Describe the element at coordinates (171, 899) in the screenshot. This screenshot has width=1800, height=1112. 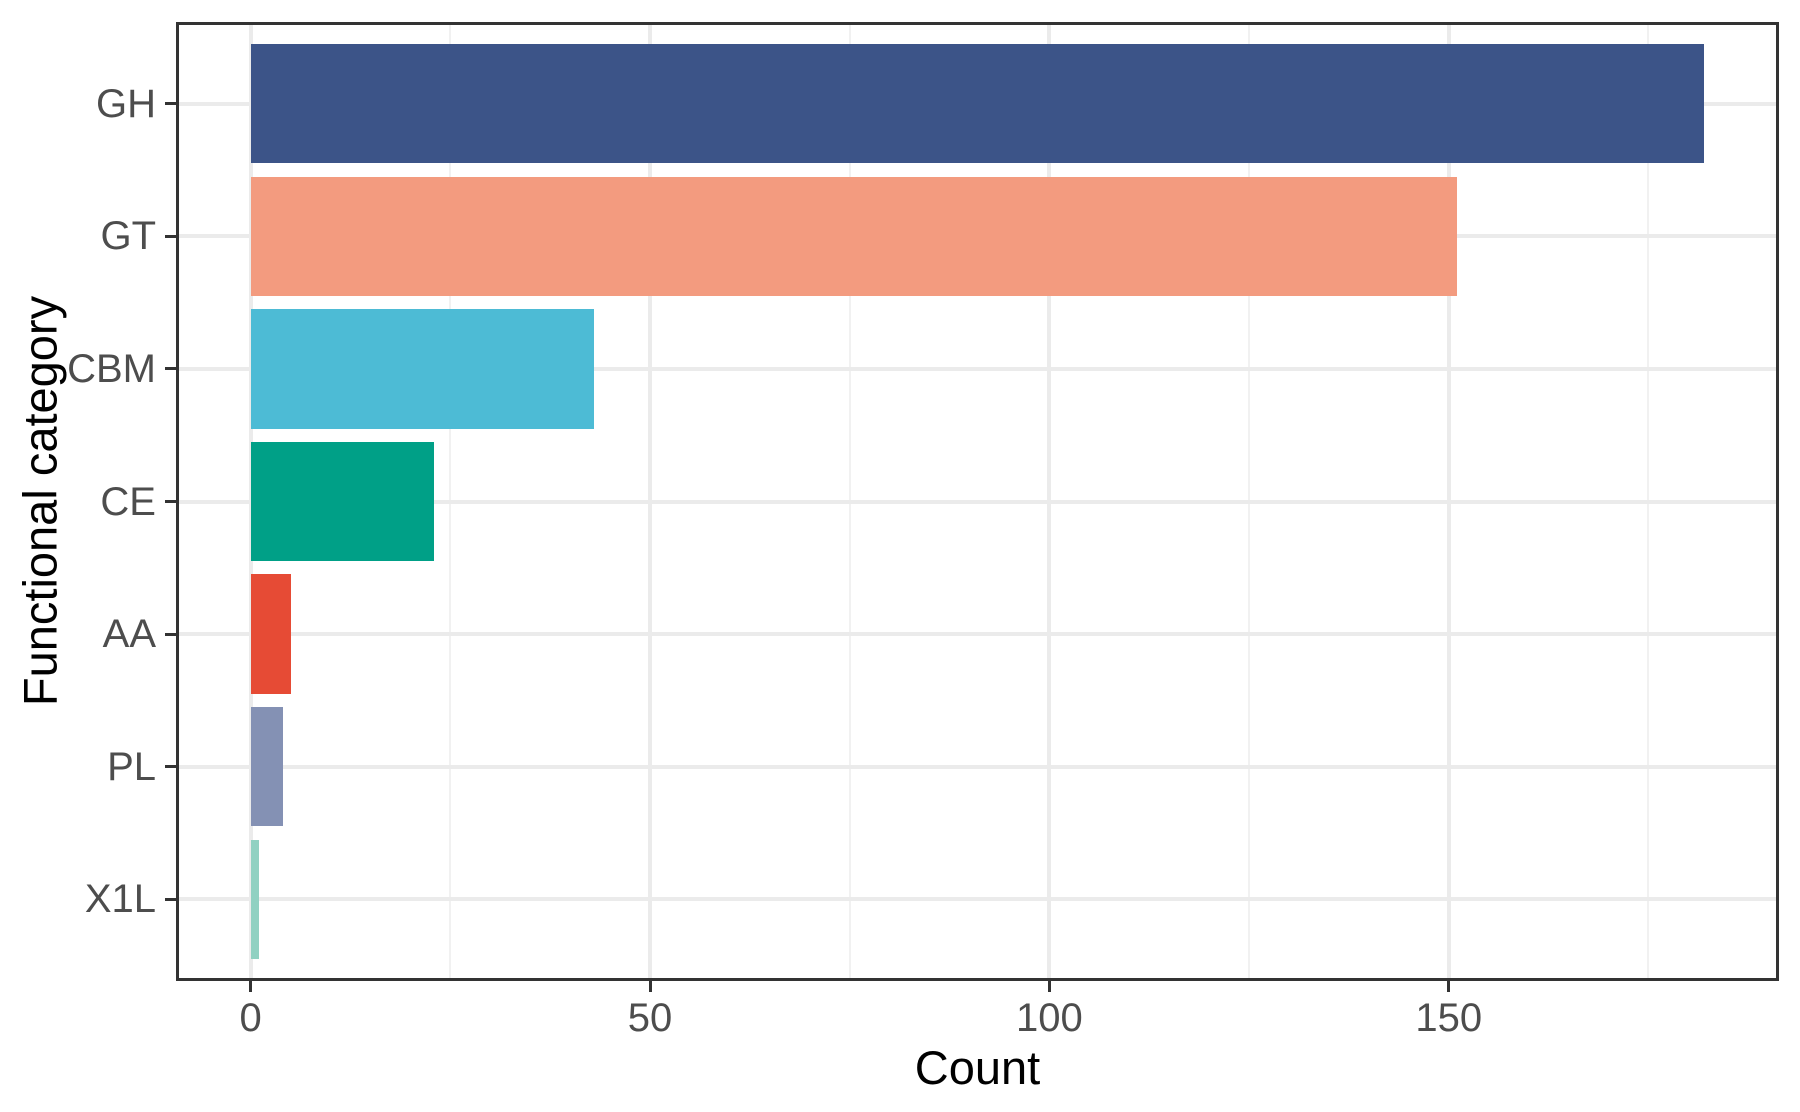
I see `y-tick-mark-x1l` at that location.